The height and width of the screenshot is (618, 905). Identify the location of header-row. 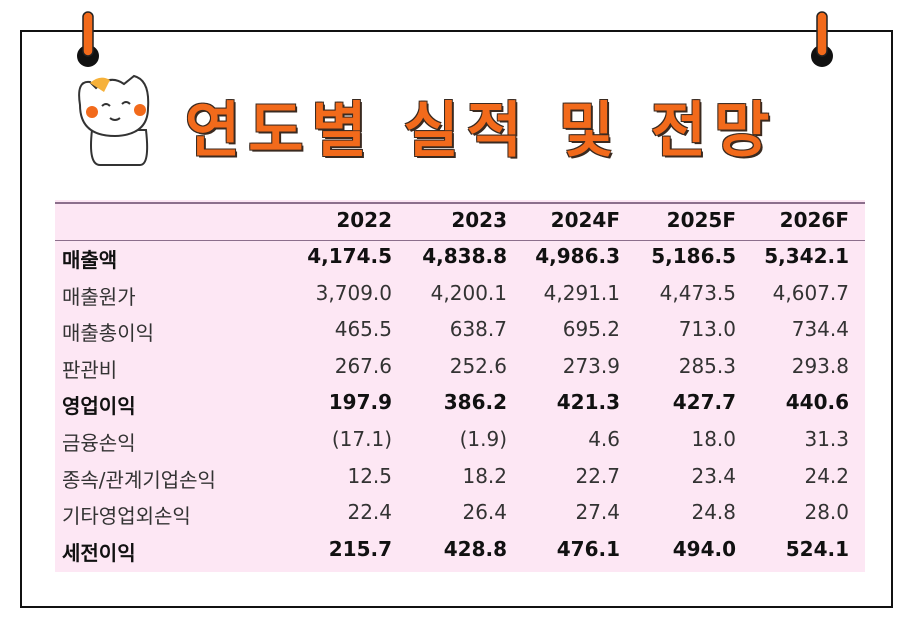
(460, 221).